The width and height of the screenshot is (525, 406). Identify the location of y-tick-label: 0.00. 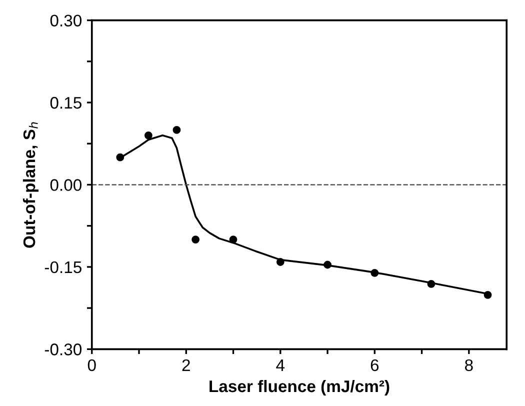
(66, 185).